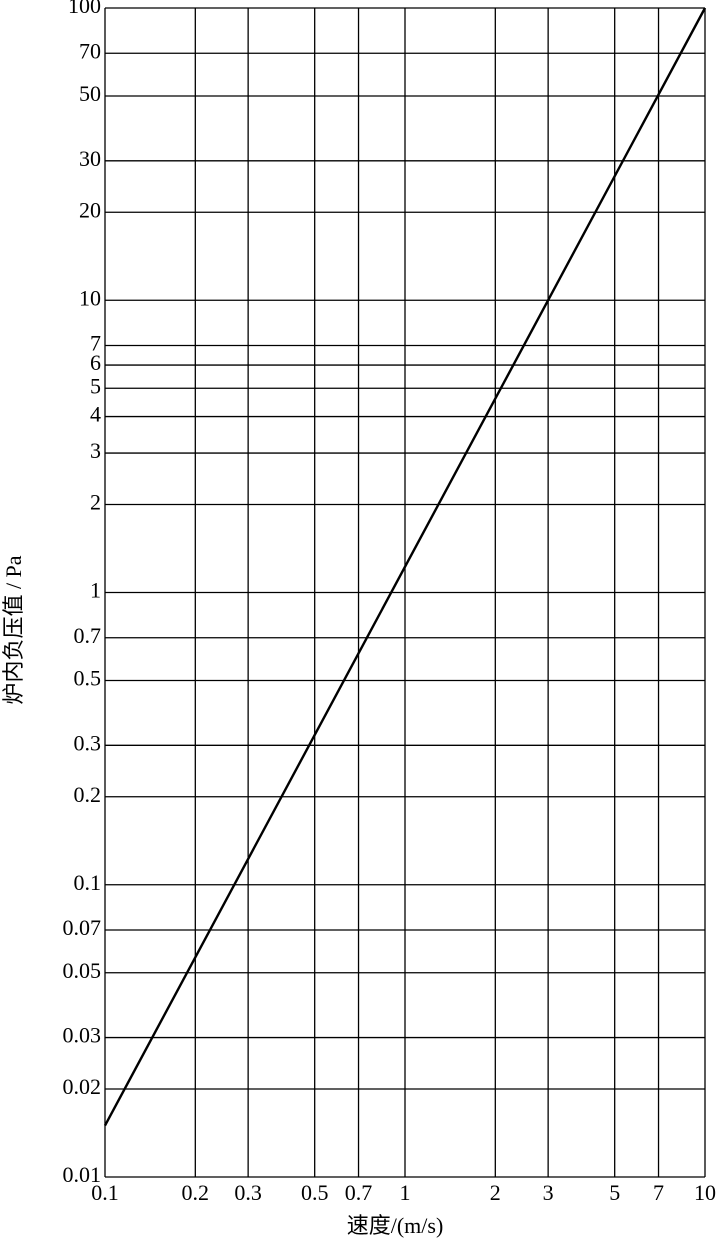  I want to click on y-tick-label: 10, so click(90, 297).